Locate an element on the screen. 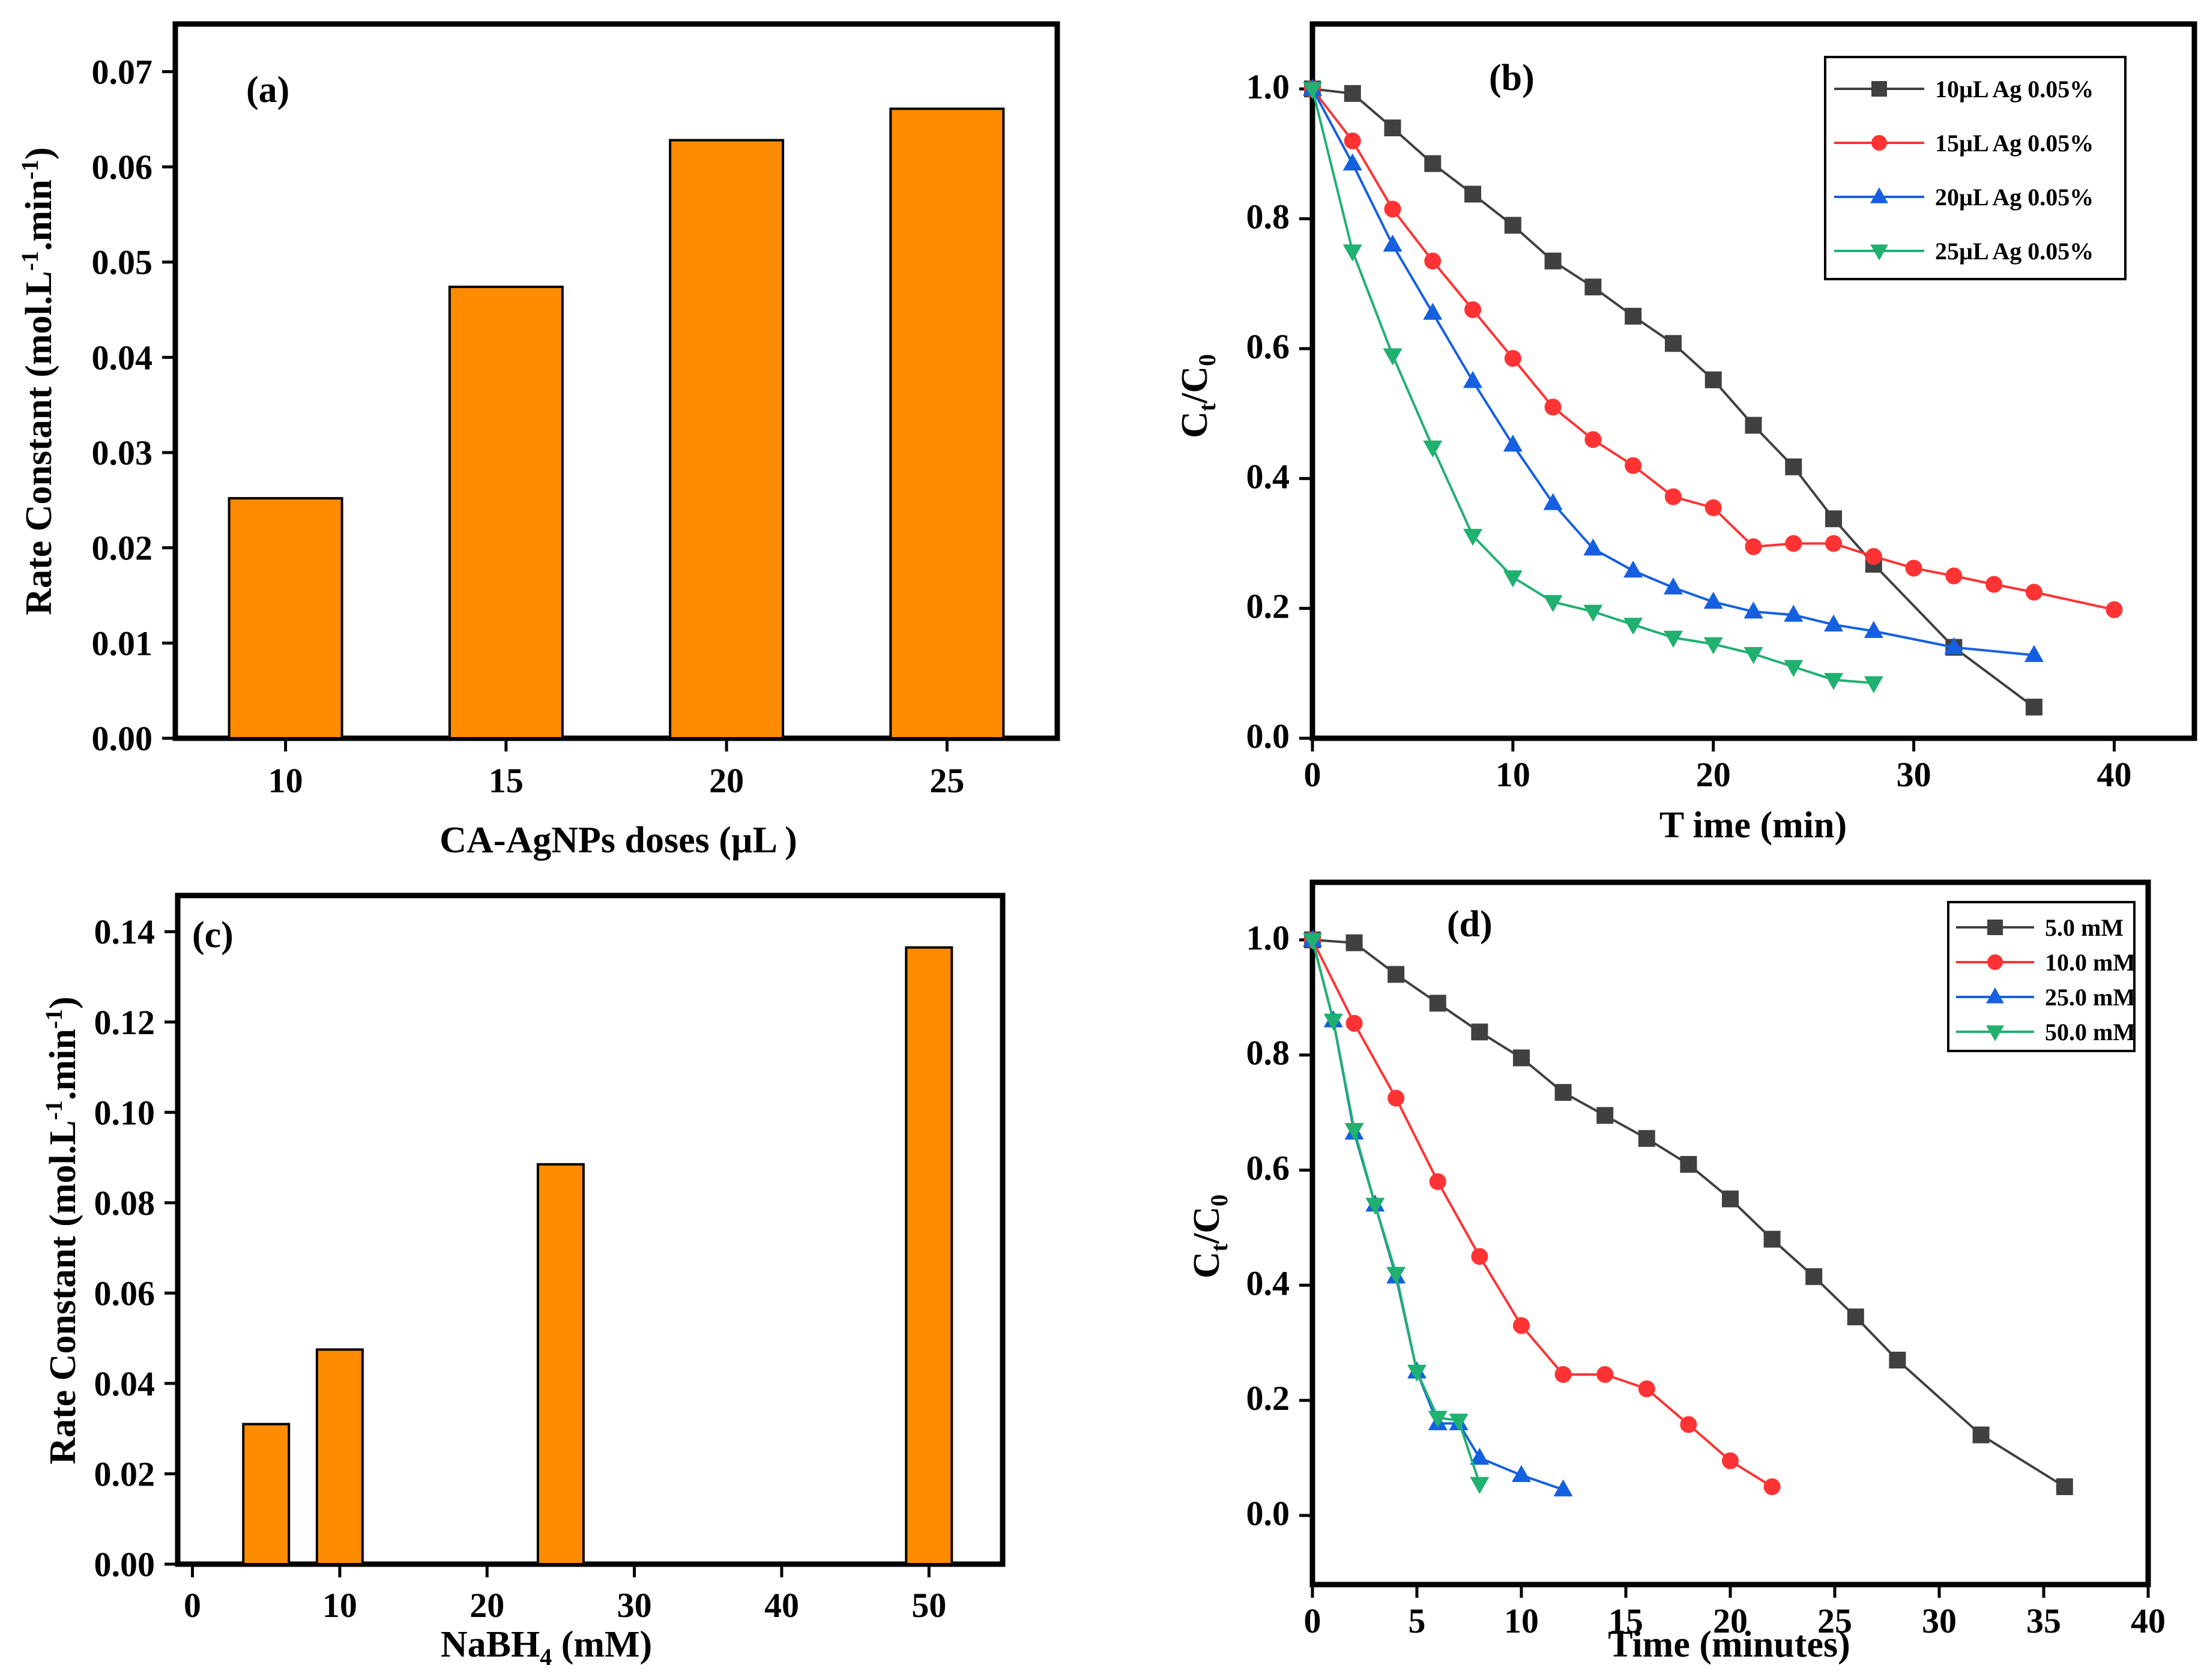 The image size is (2204, 1680). panel-a-x-axis-title: CA-AgNPs doses (µL ) is located at coordinates (618, 841).